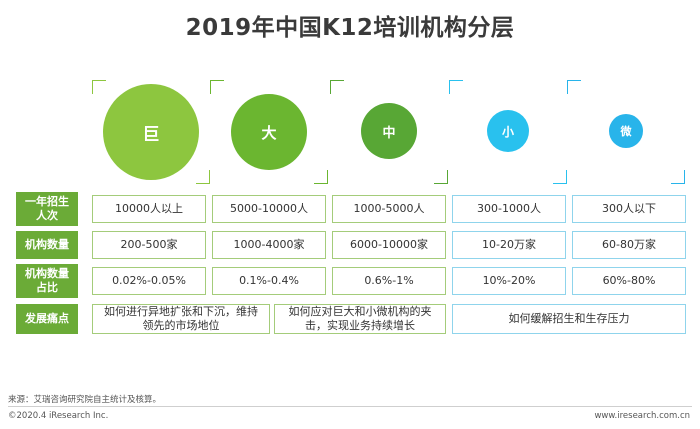  I want to click on pain-point-small-micro: 如何缓解招生和生存压力, so click(569, 319).